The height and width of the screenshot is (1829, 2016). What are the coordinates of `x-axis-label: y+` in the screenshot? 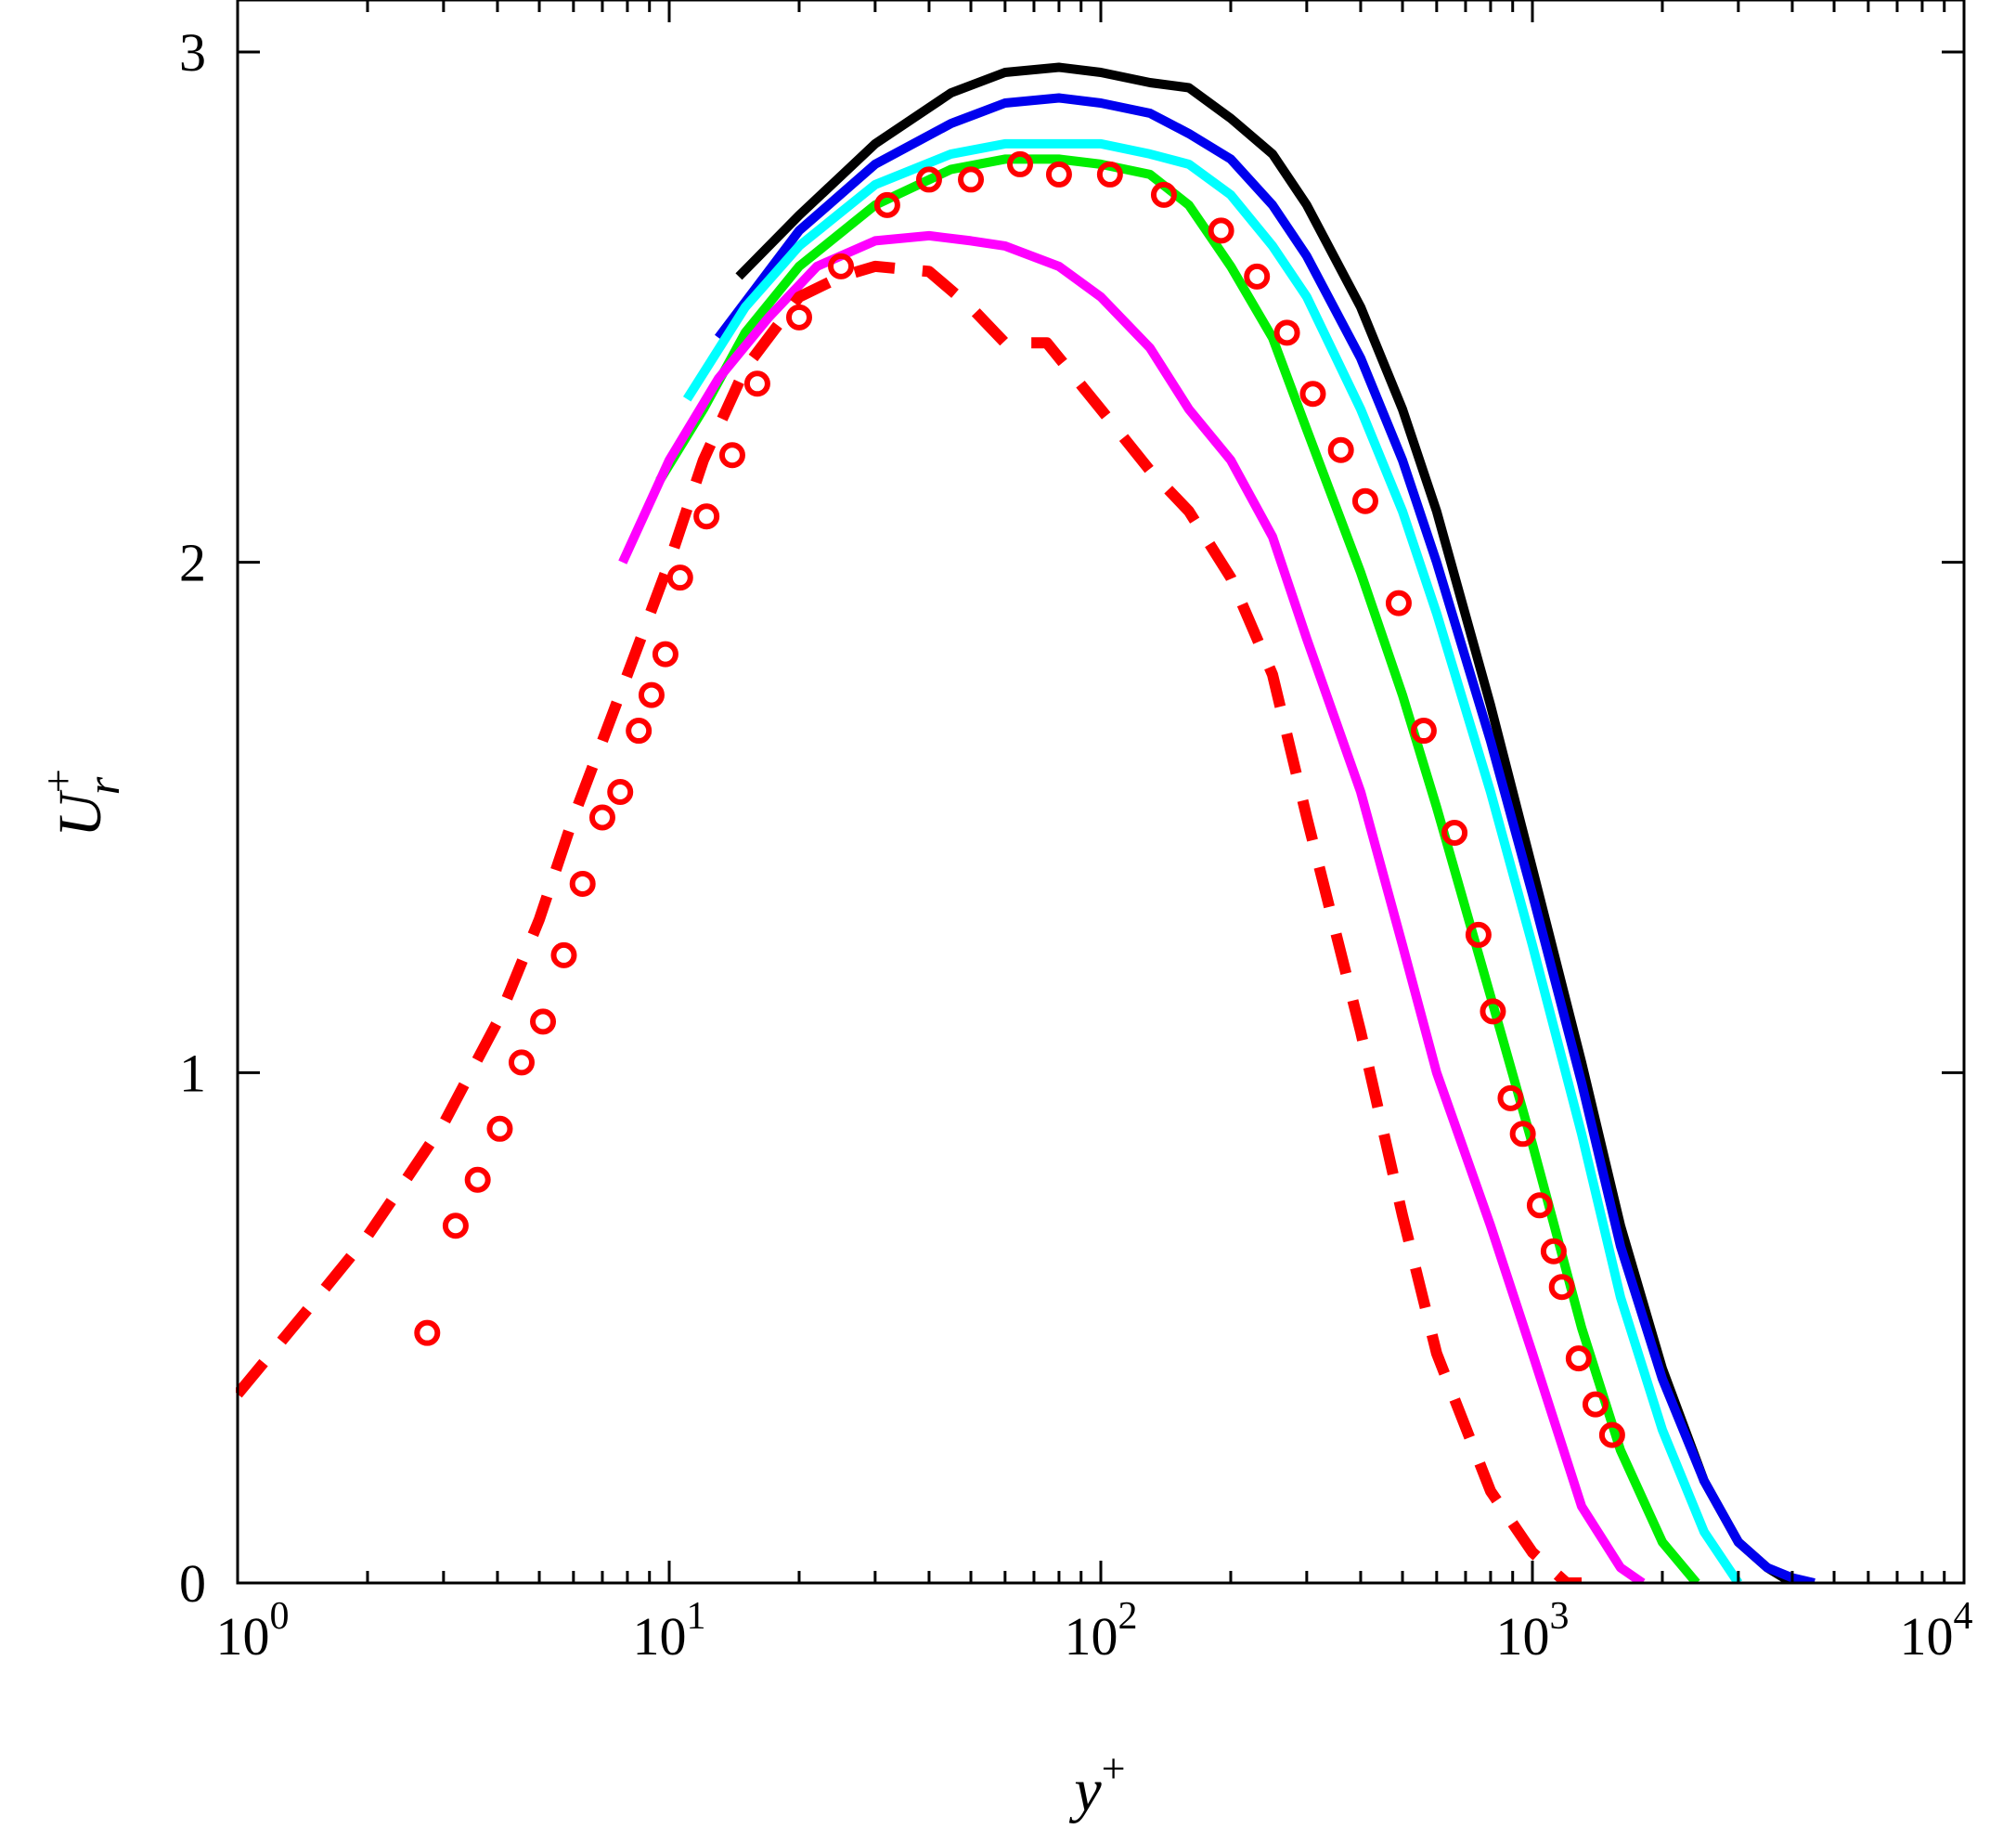 It's located at (1096, 1784).